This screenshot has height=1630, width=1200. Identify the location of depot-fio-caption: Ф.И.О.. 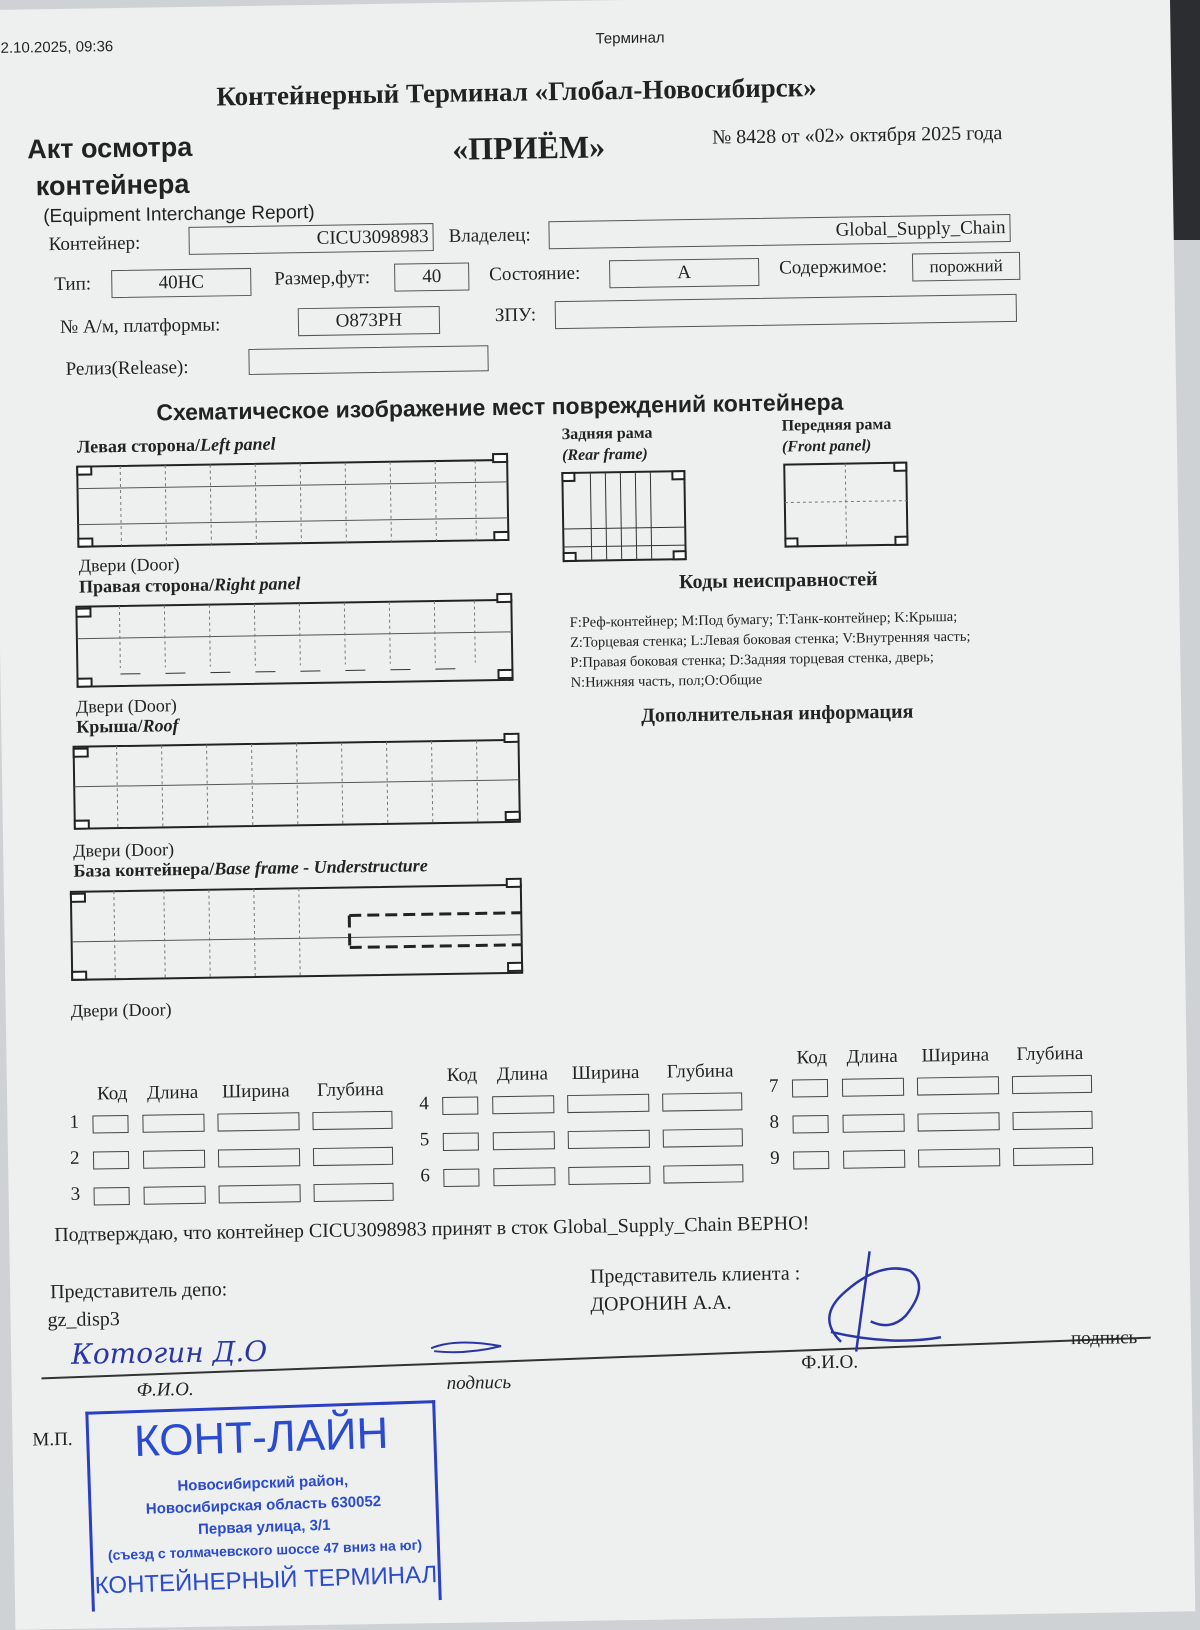
(165, 1390).